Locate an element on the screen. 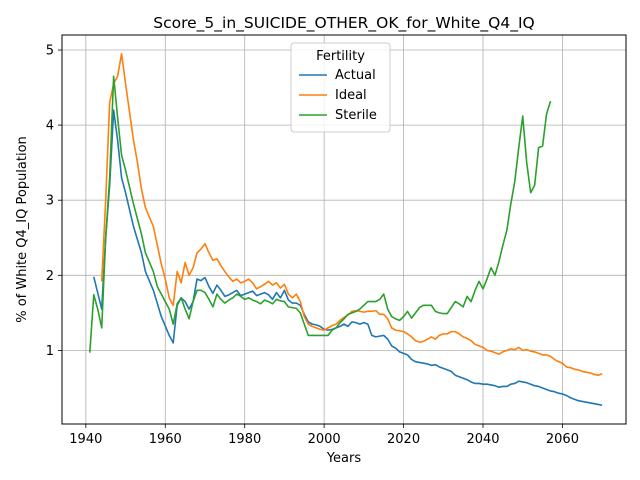 The height and width of the screenshot is (480, 640). x-tick-label: 2020 is located at coordinates (403, 439).